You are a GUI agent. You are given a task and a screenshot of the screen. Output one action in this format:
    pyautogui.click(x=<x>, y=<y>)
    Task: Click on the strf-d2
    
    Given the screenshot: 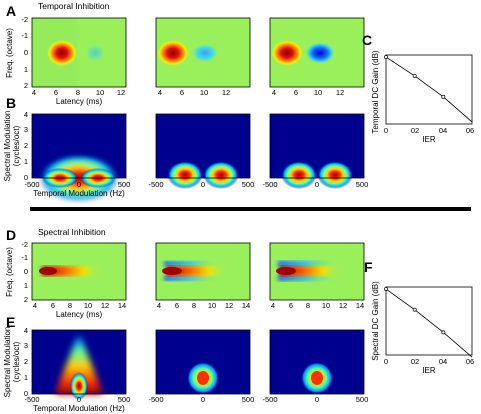 What is the action you would take?
    pyautogui.click(x=203, y=271)
    